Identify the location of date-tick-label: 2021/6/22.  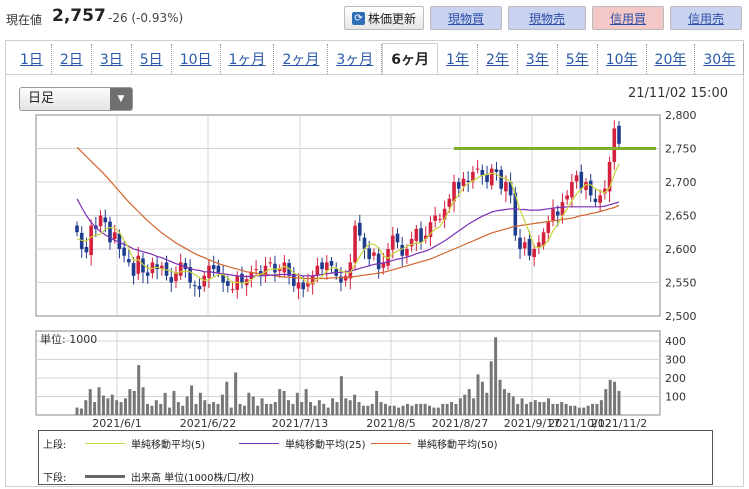
(208, 423).